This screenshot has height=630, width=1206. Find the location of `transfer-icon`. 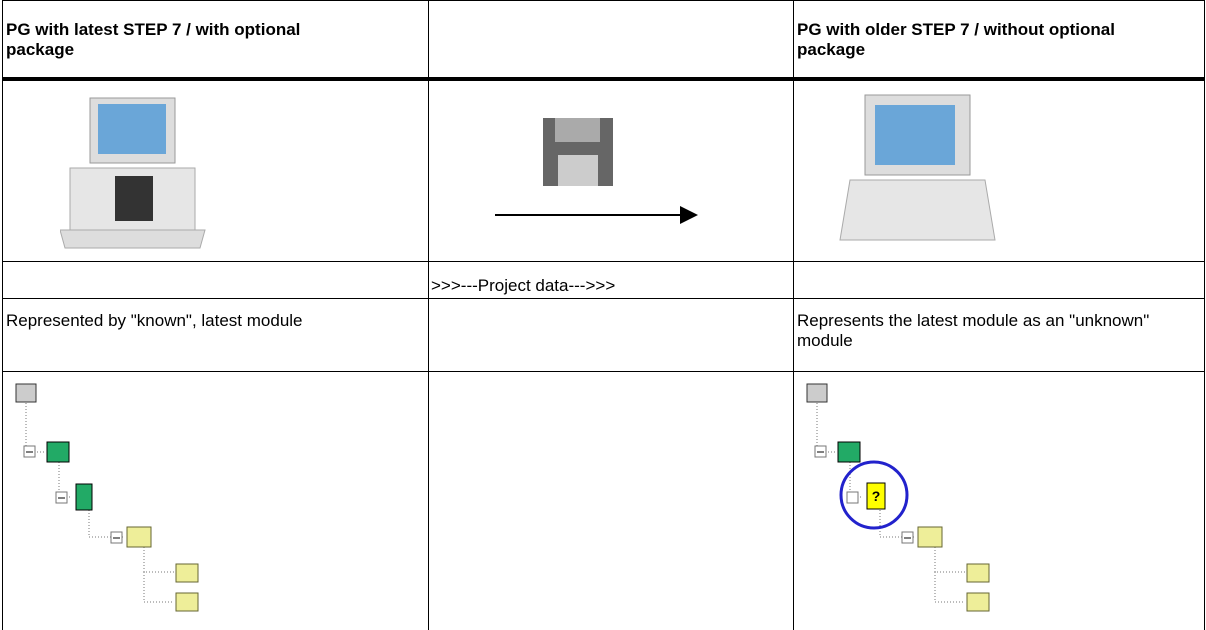

transfer-icon is located at coordinates (596, 171).